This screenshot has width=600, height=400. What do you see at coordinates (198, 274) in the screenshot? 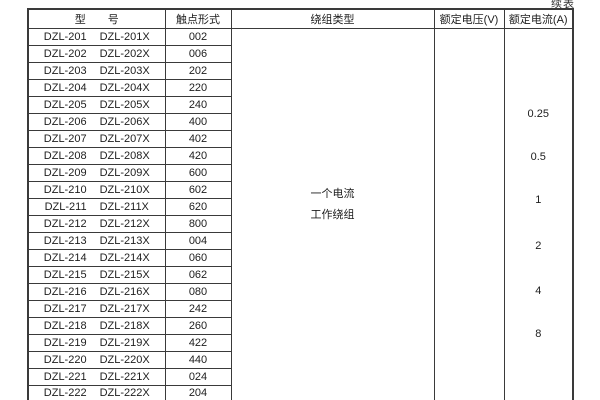
I see `contact-form-cell: 062` at bounding box center [198, 274].